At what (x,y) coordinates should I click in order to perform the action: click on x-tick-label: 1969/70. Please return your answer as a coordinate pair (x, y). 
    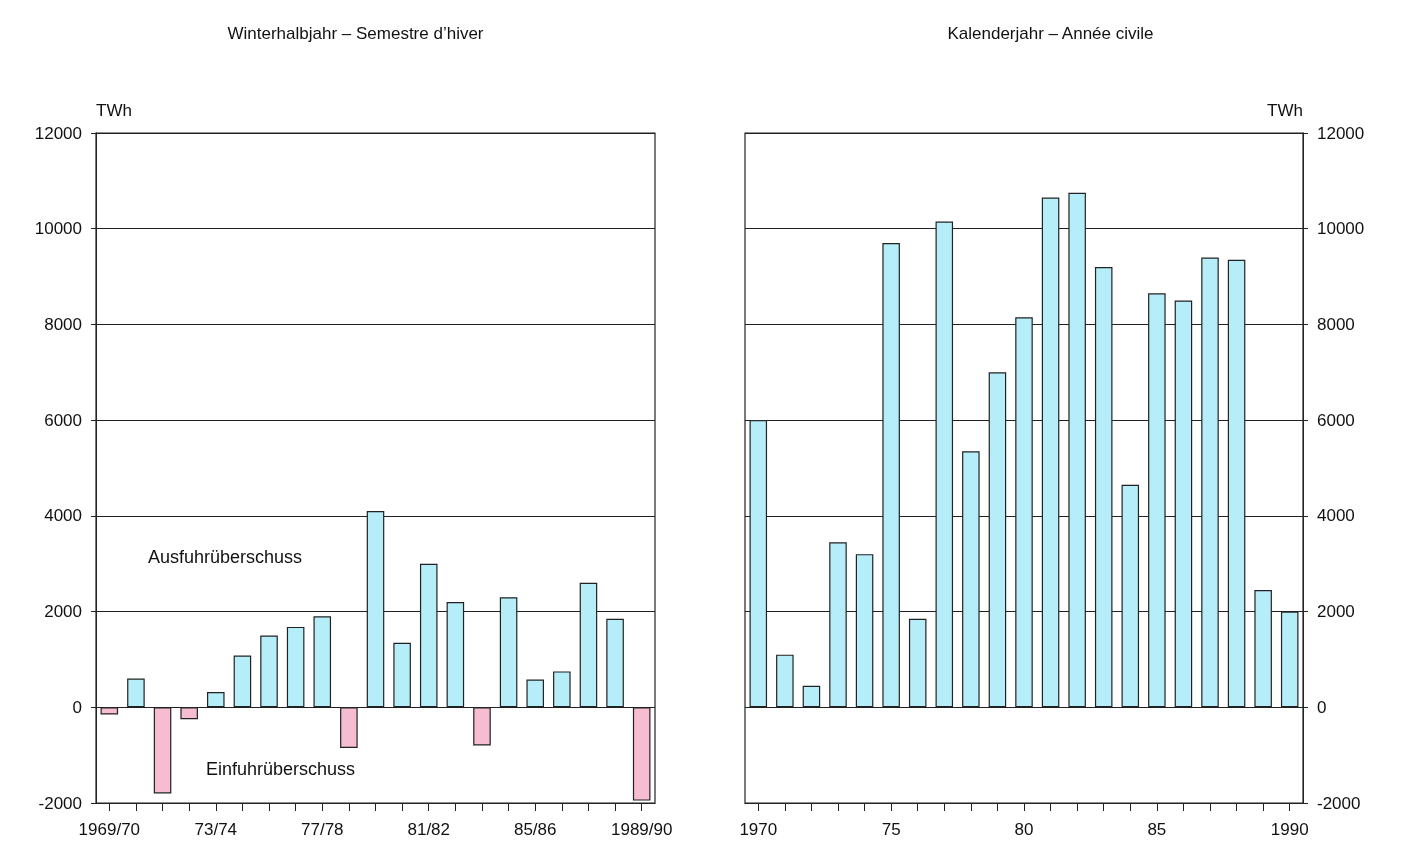
    Looking at the image, I should click on (109, 829).